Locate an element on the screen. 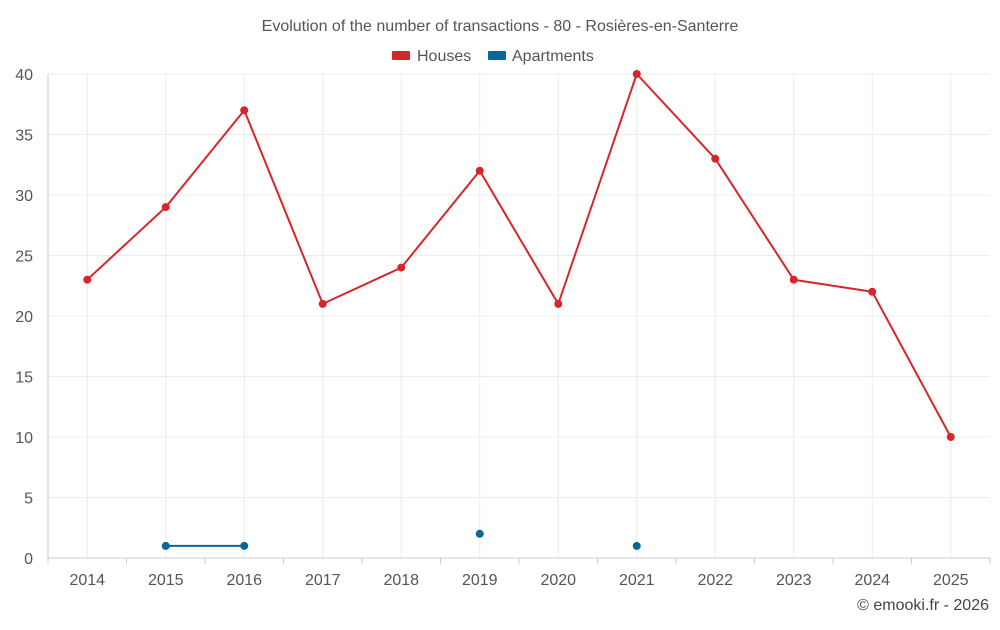 The image size is (1000, 630). y-tick-label: 25 is located at coordinates (24, 257).